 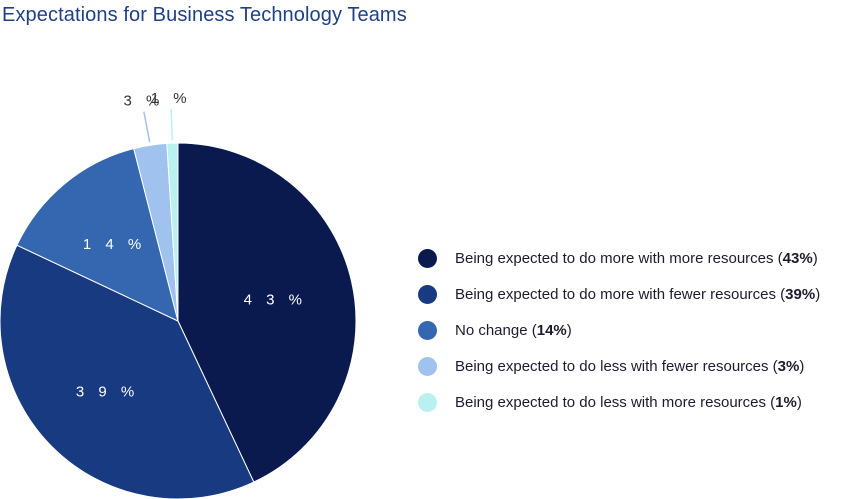 What do you see at coordinates (551, 330) in the screenshot?
I see `legend-percent: 14%` at bounding box center [551, 330].